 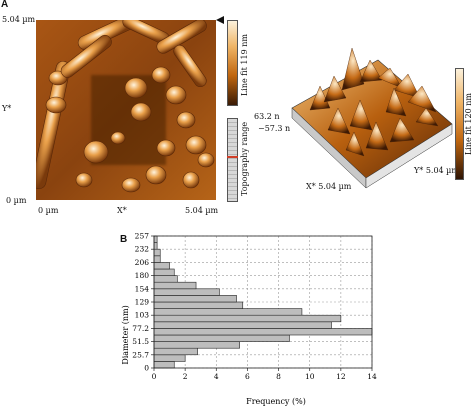 I want to click on x-tick-label: 2, so click(x=185, y=376).